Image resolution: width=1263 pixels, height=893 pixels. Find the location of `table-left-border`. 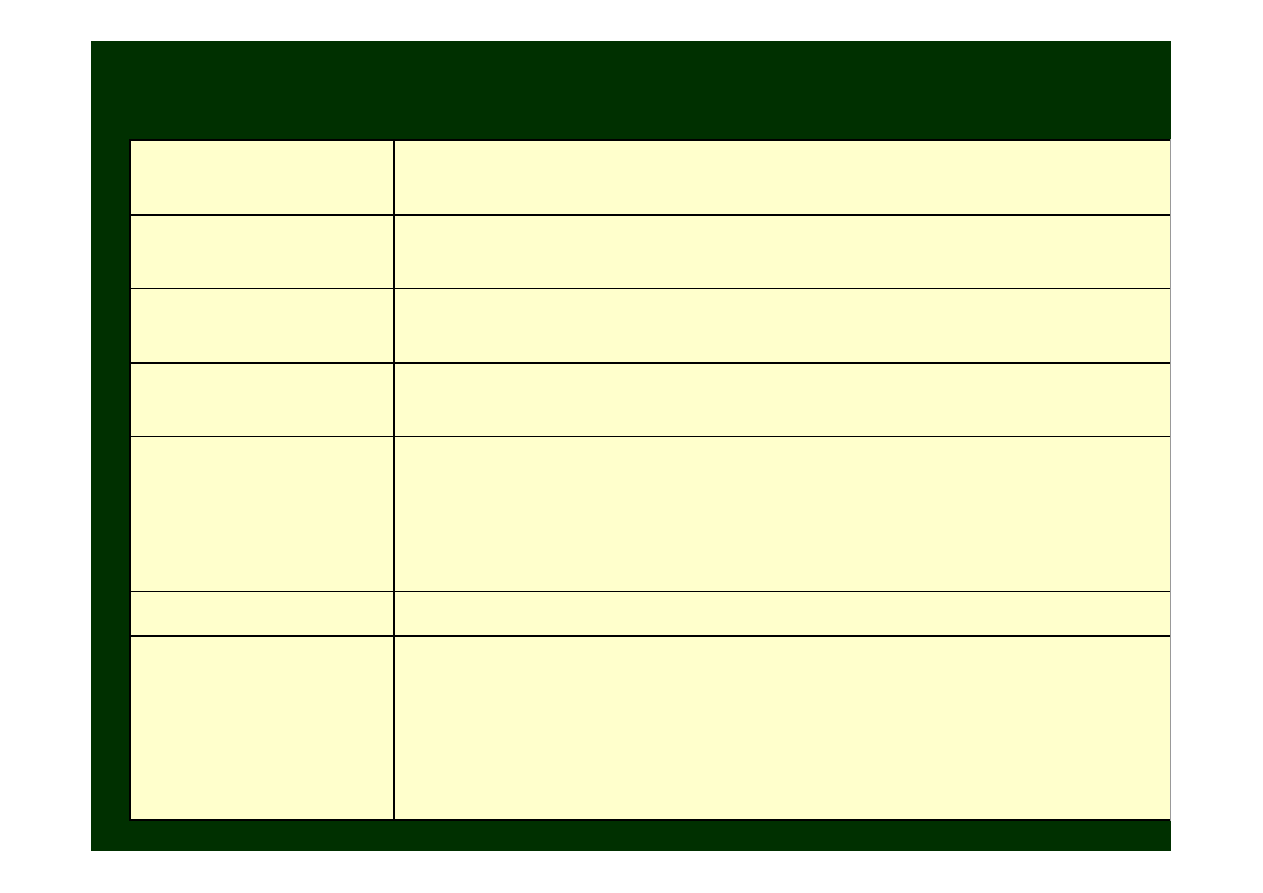

table-left-border is located at coordinates (130, 480).